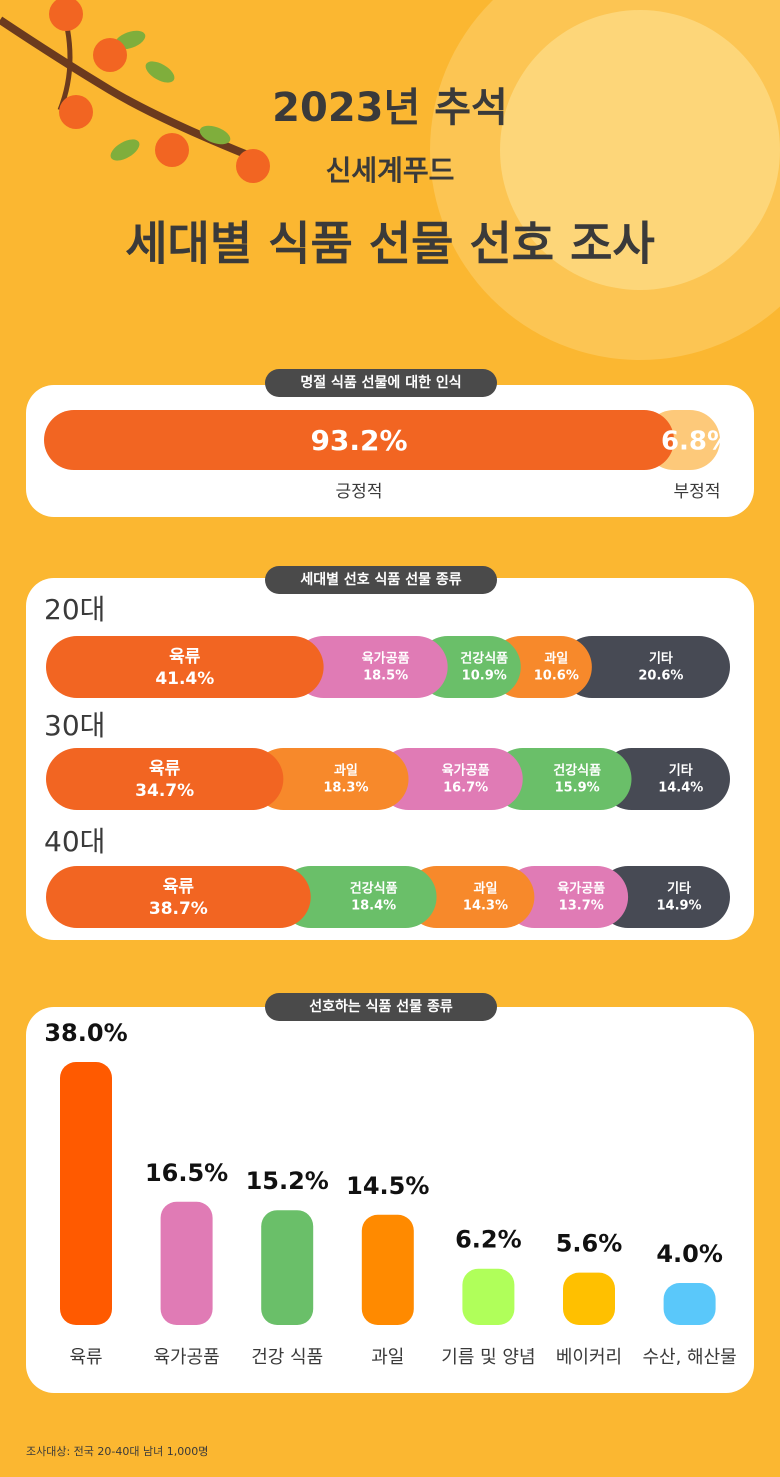  I want to click on panel-title: 세대별 선호 식품 선물 종류, so click(380, 579).